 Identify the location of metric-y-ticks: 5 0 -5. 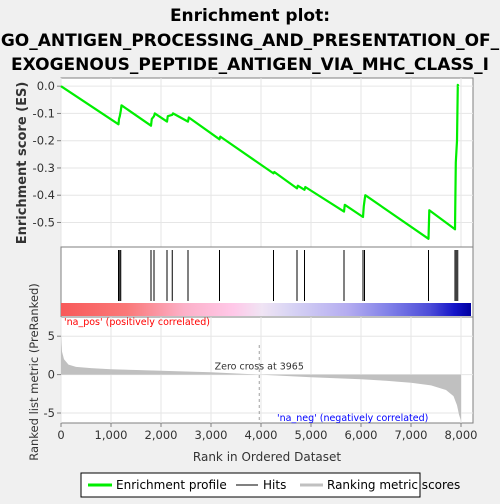
(52, 374).